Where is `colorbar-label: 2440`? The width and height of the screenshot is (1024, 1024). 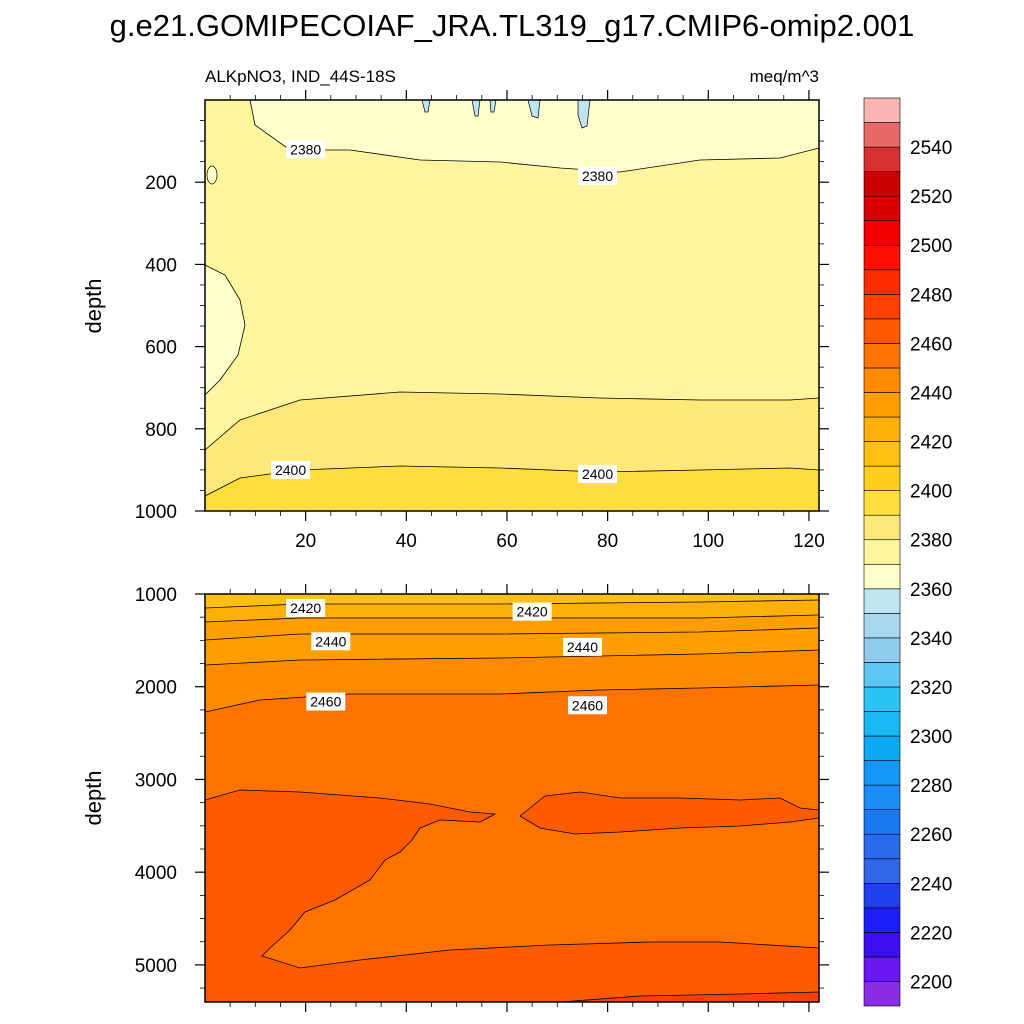 colorbar-label: 2440 is located at coordinates (931, 393).